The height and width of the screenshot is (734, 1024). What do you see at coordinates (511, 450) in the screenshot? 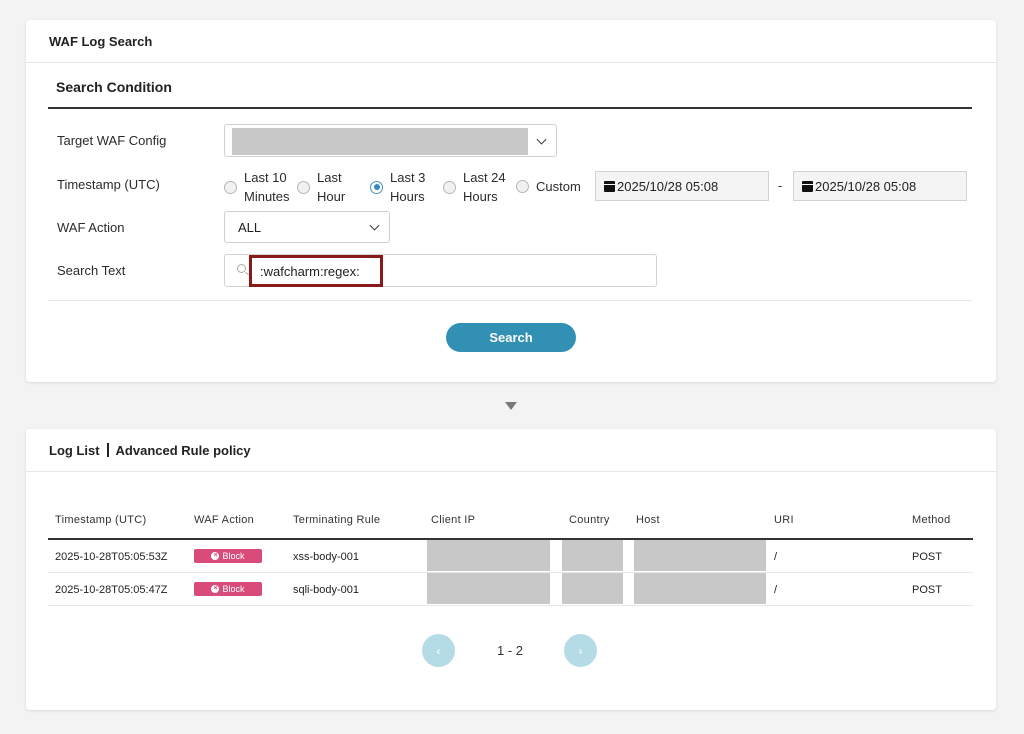
I see `log-list-header: Log List Advanced Rule policy` at bounding box center [511, 450].